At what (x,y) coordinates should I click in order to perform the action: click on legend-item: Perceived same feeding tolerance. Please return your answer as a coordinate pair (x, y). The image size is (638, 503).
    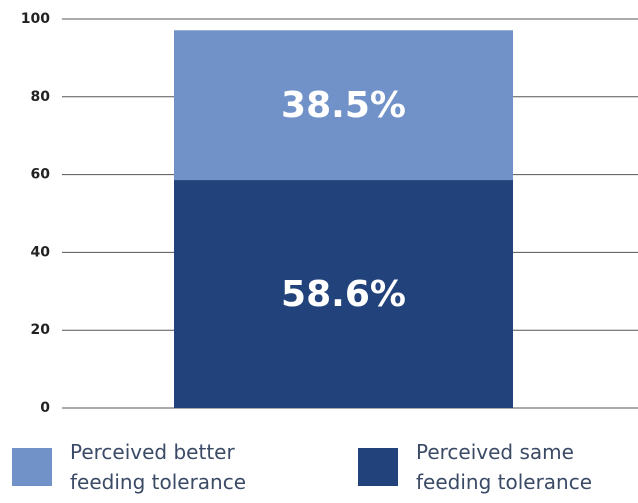
    Looking at the image, I should click on (492, 467).